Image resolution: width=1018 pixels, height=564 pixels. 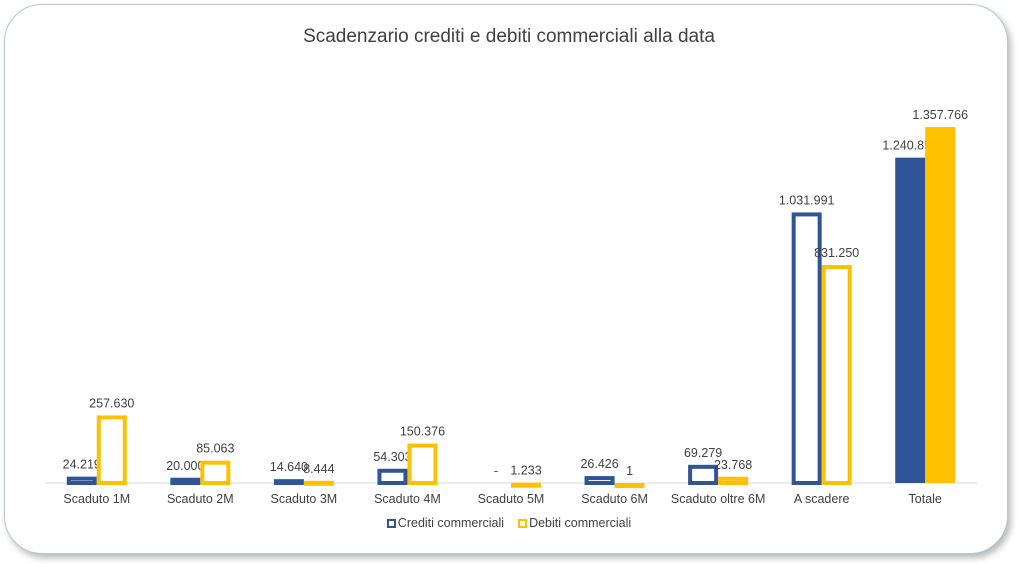 I want to click on data-label-debiti-2: 8.444, so click(x=318, y=469).